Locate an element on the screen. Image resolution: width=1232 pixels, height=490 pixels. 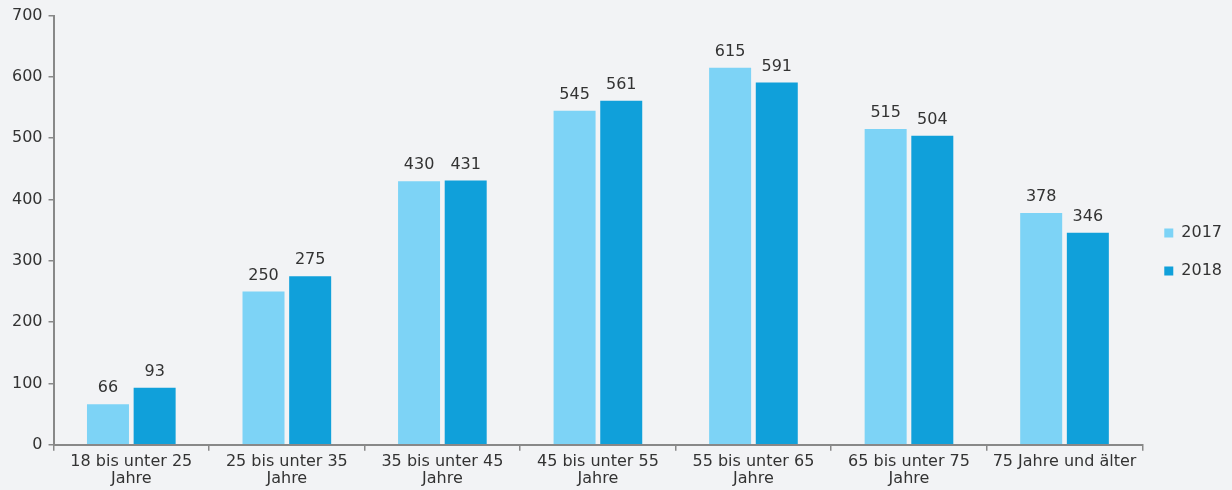
legend-label: 2017 is located at coordinates (1201, 232).